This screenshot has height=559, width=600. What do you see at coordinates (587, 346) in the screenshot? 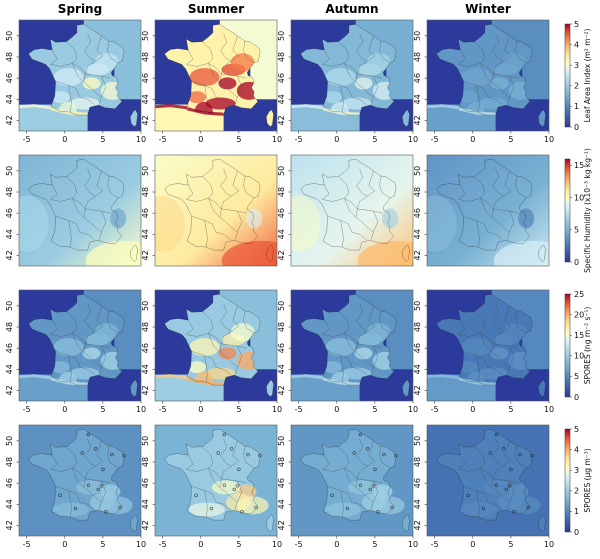
I see `colorbar-label: SPORES (ng m⁻² s⁻¹)` at bounding box center [587, 346].